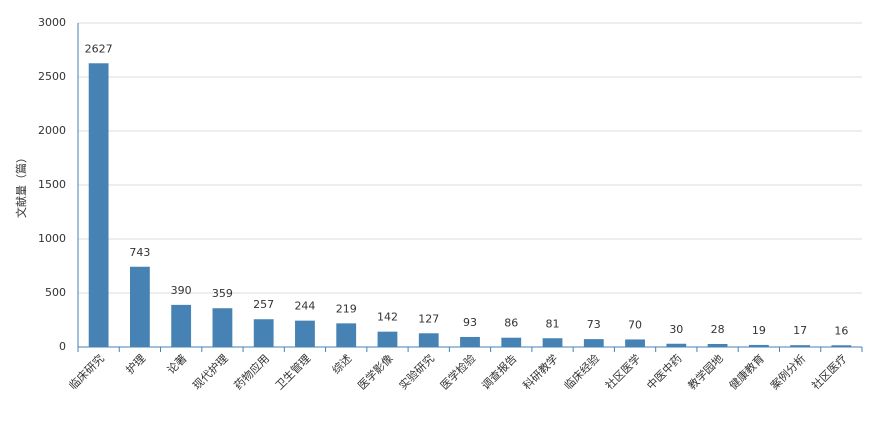 The height and width of the screenshot is (439, 882). I want to click on data-label: 70, so click(635, 324).